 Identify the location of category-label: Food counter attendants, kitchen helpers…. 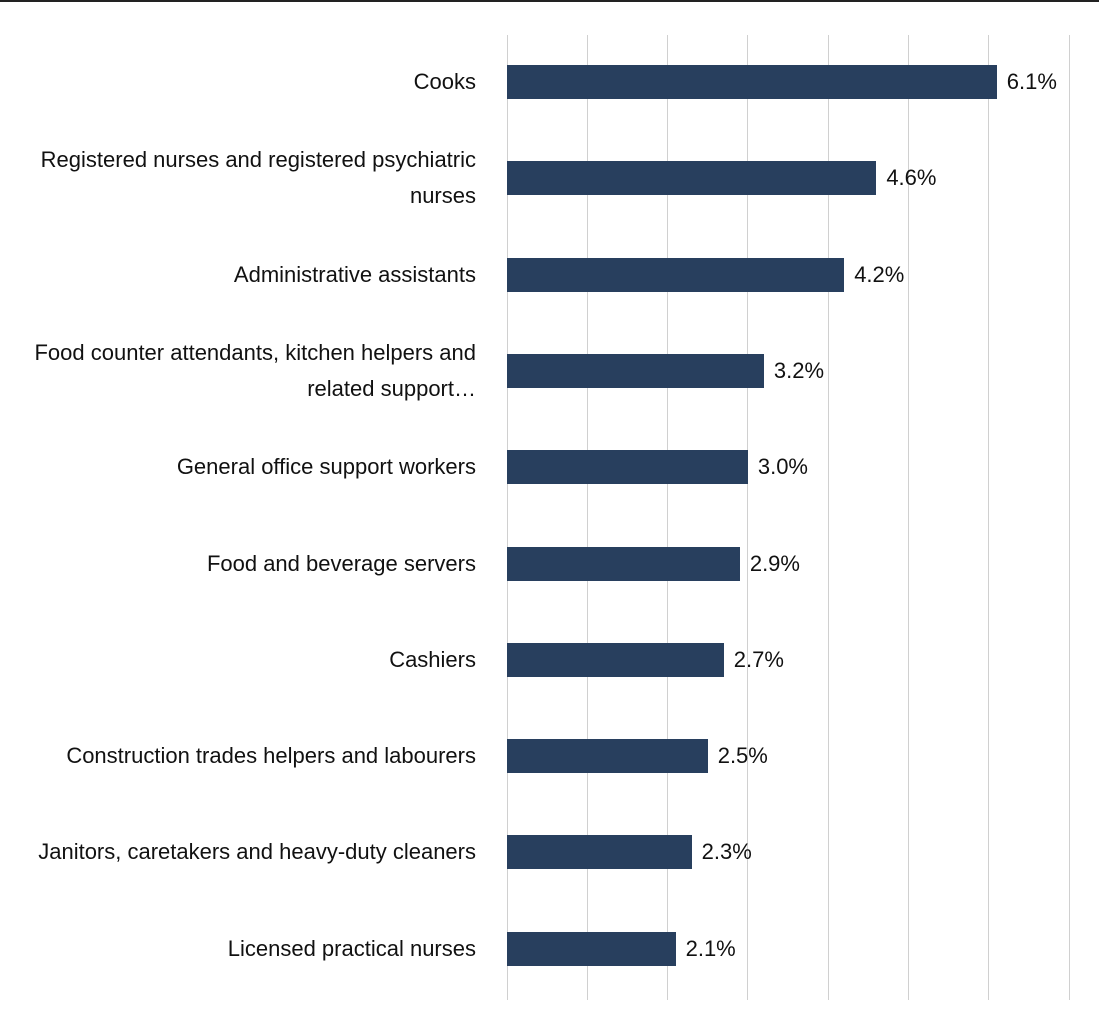
(255, 370).